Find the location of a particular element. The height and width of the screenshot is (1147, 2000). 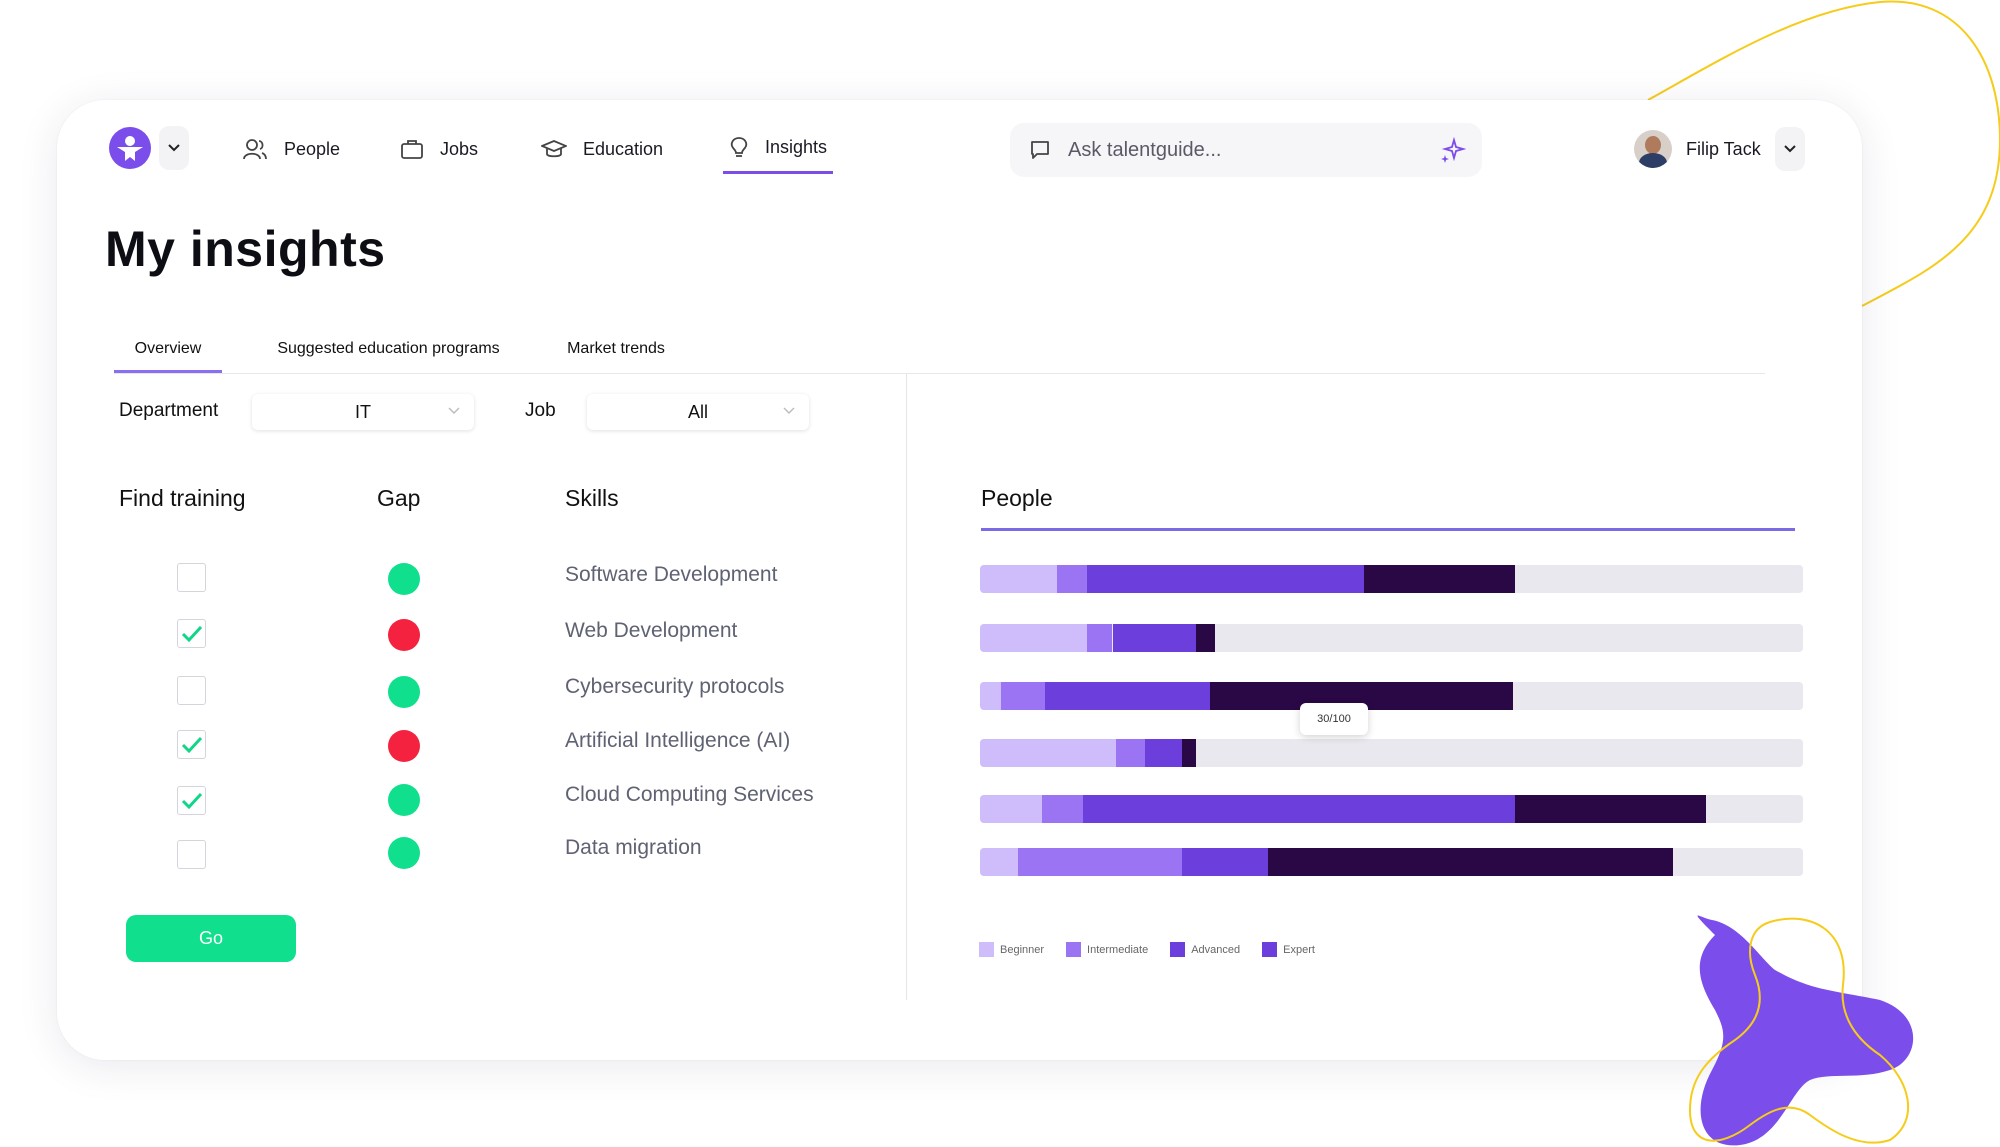

tab-overview-label: Overview is located at coordinates (168, 348).